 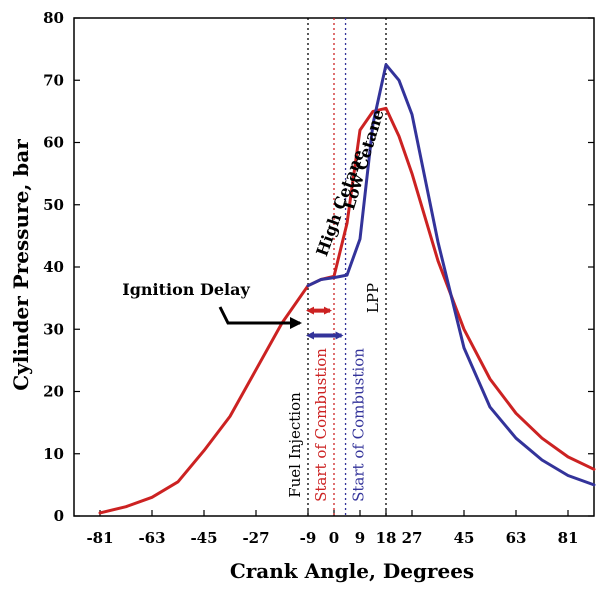 What do you see at coordinates (373, 298) in the screenshot?
I see `lpp-label: LPP` at bounding box center [373, 298].